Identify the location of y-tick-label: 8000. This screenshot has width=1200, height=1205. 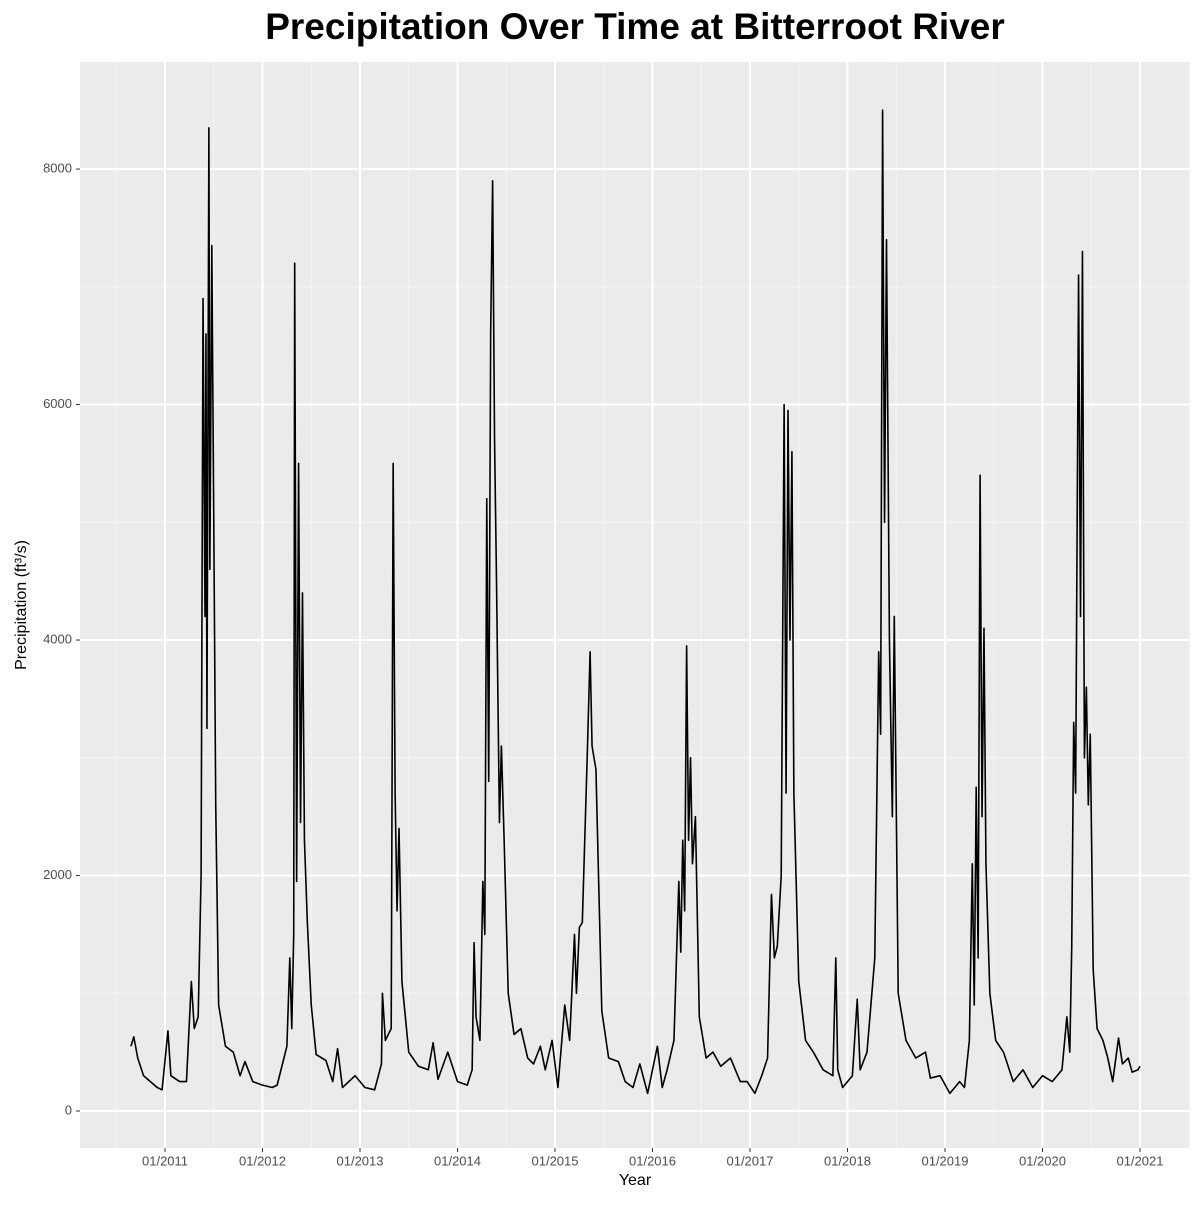
(57, 167).